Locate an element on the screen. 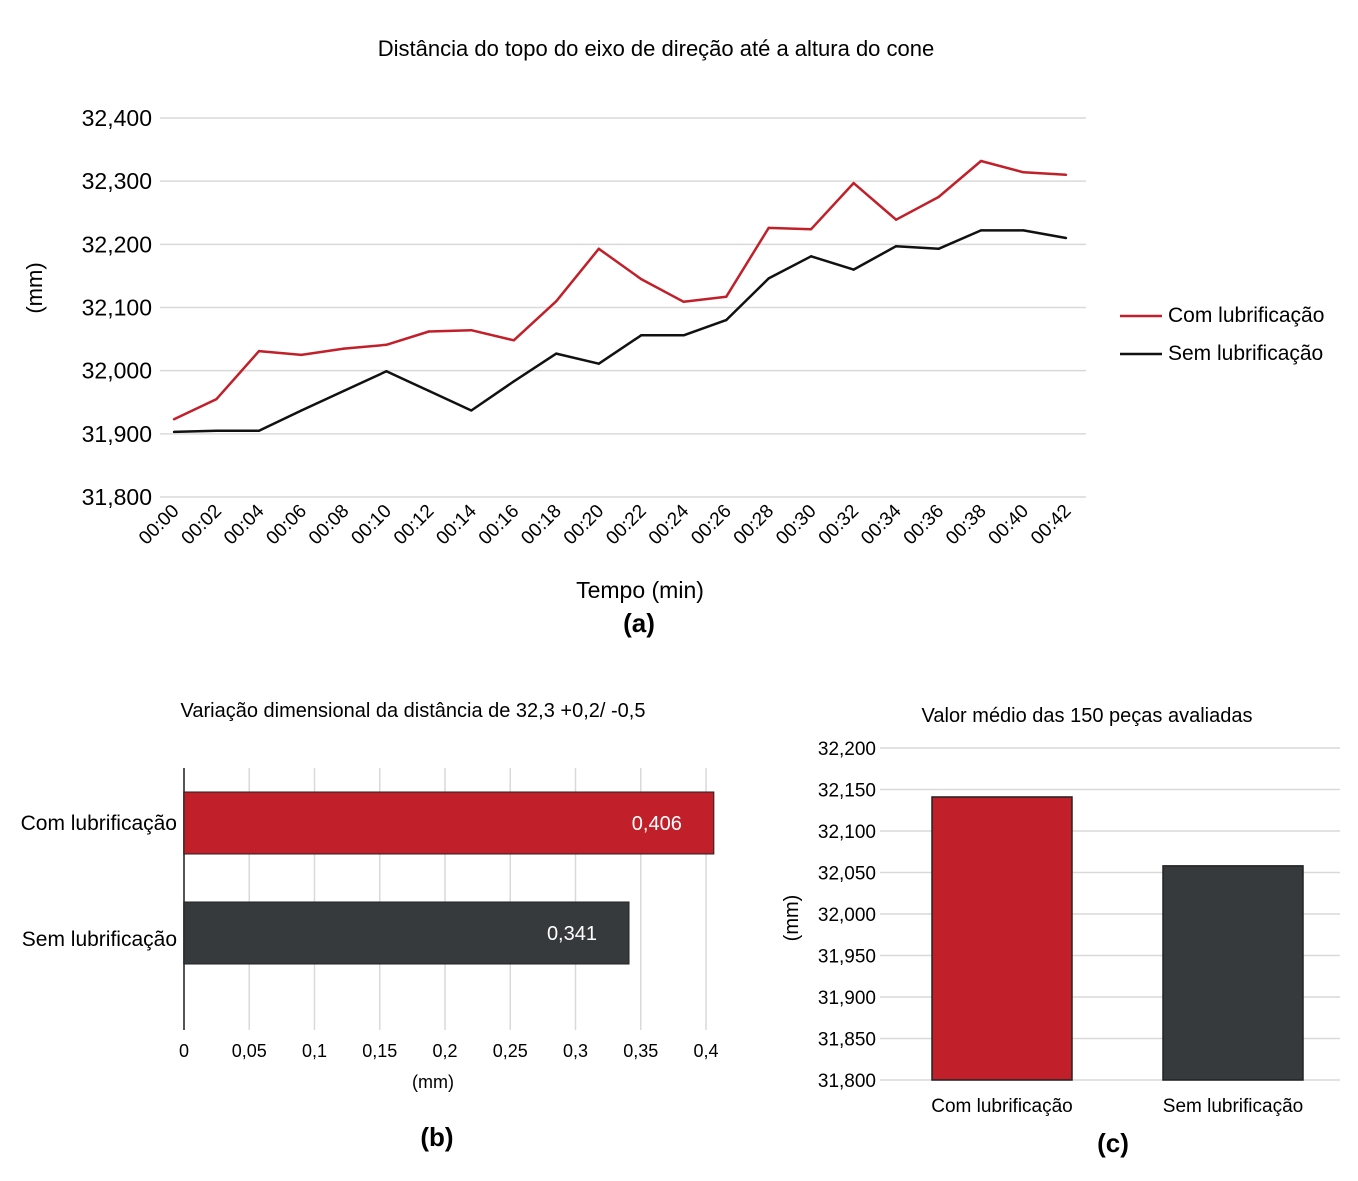 This screenshot has height=1181, width=1358. chart-c-y-tick: 32,200 is located at coordinates (847, 749).